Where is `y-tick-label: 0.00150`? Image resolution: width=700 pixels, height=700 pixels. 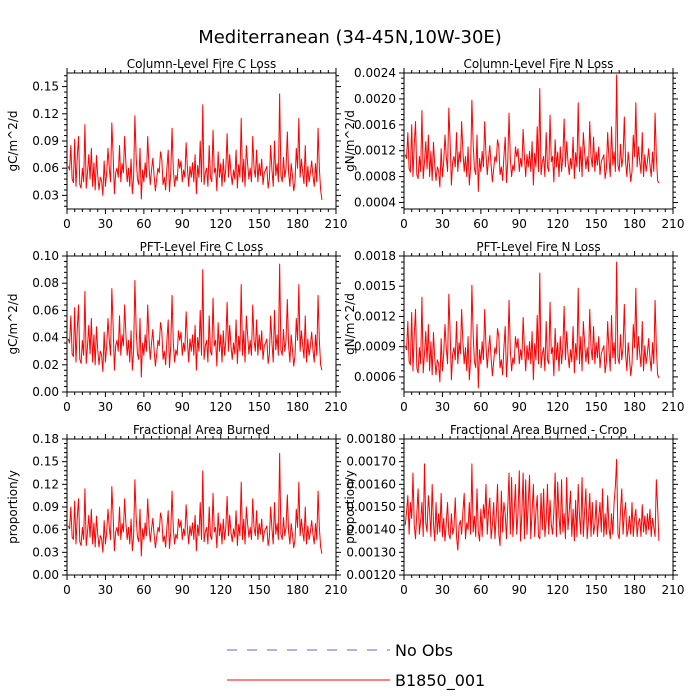 y-tick-label: 0.00150 is located at coordinates (371, 507).